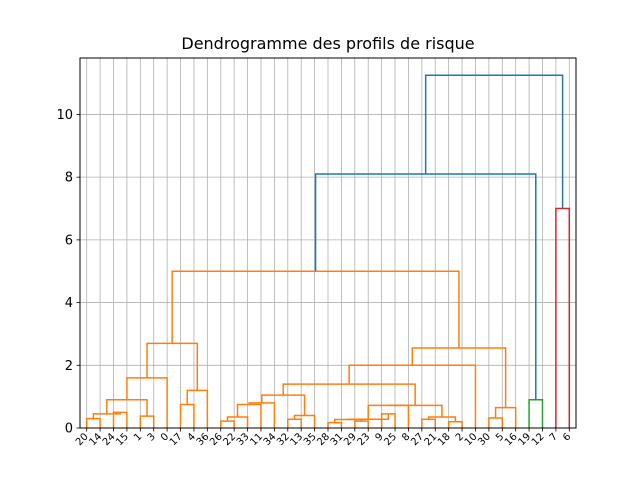 Image resolution: width=640 pixels, height=480 pixels. What do you see at coordinates (69, 303) in the screenshot?
I see `y-tick-label: 4` at bounding box center [69, 303].